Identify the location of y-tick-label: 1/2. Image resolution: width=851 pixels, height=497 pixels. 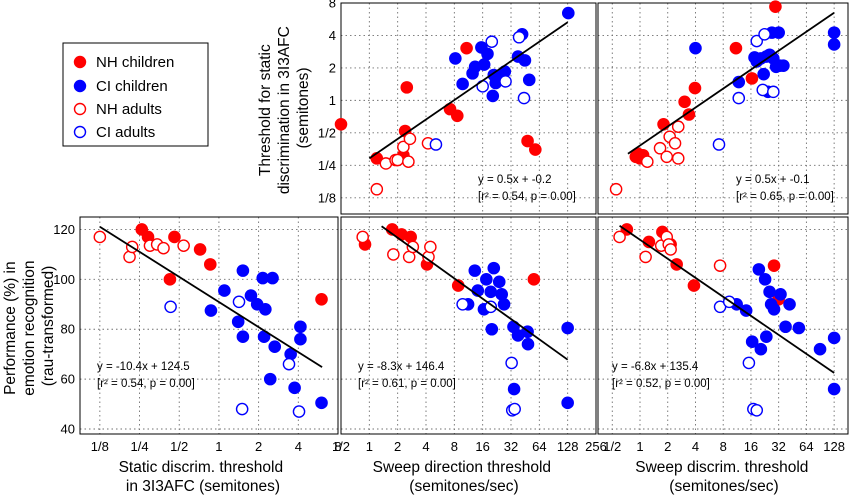
(327, 132).